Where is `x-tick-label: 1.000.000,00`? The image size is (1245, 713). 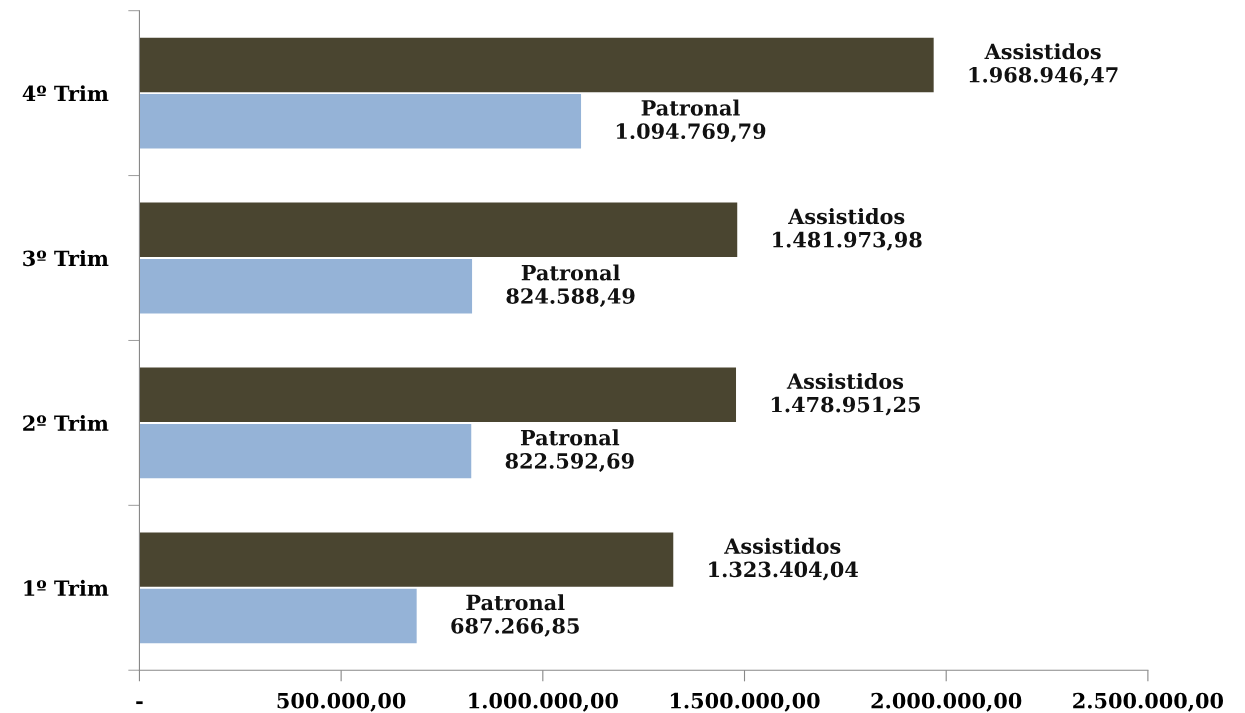
x-tick-label: 1.000.000,00 is located at coordinates (543, 702).